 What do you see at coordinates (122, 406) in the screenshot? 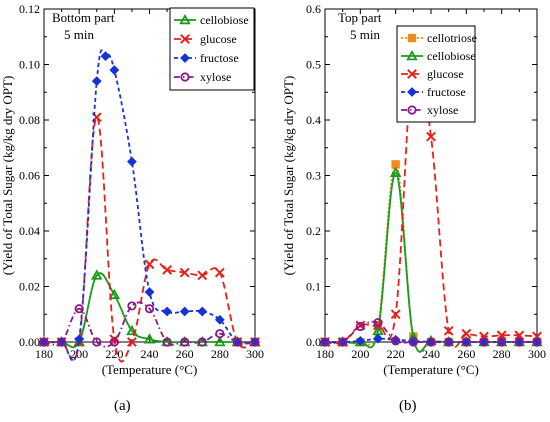
I see `panel-caption-a: (a)` at bounding box center [122, 406].